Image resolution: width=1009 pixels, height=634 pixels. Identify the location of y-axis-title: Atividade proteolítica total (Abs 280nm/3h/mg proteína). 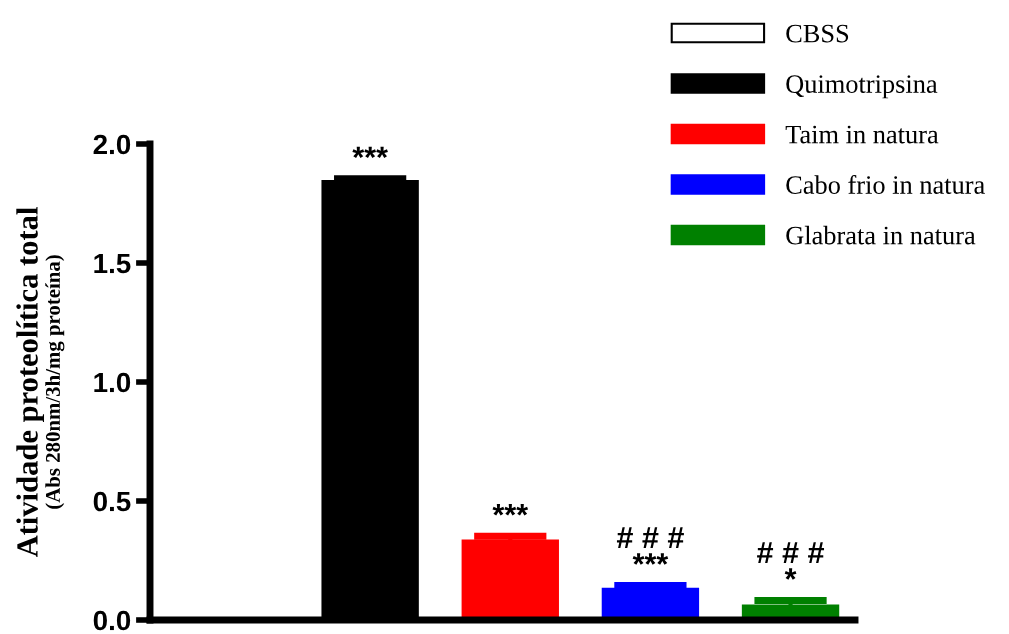
(40, 382).